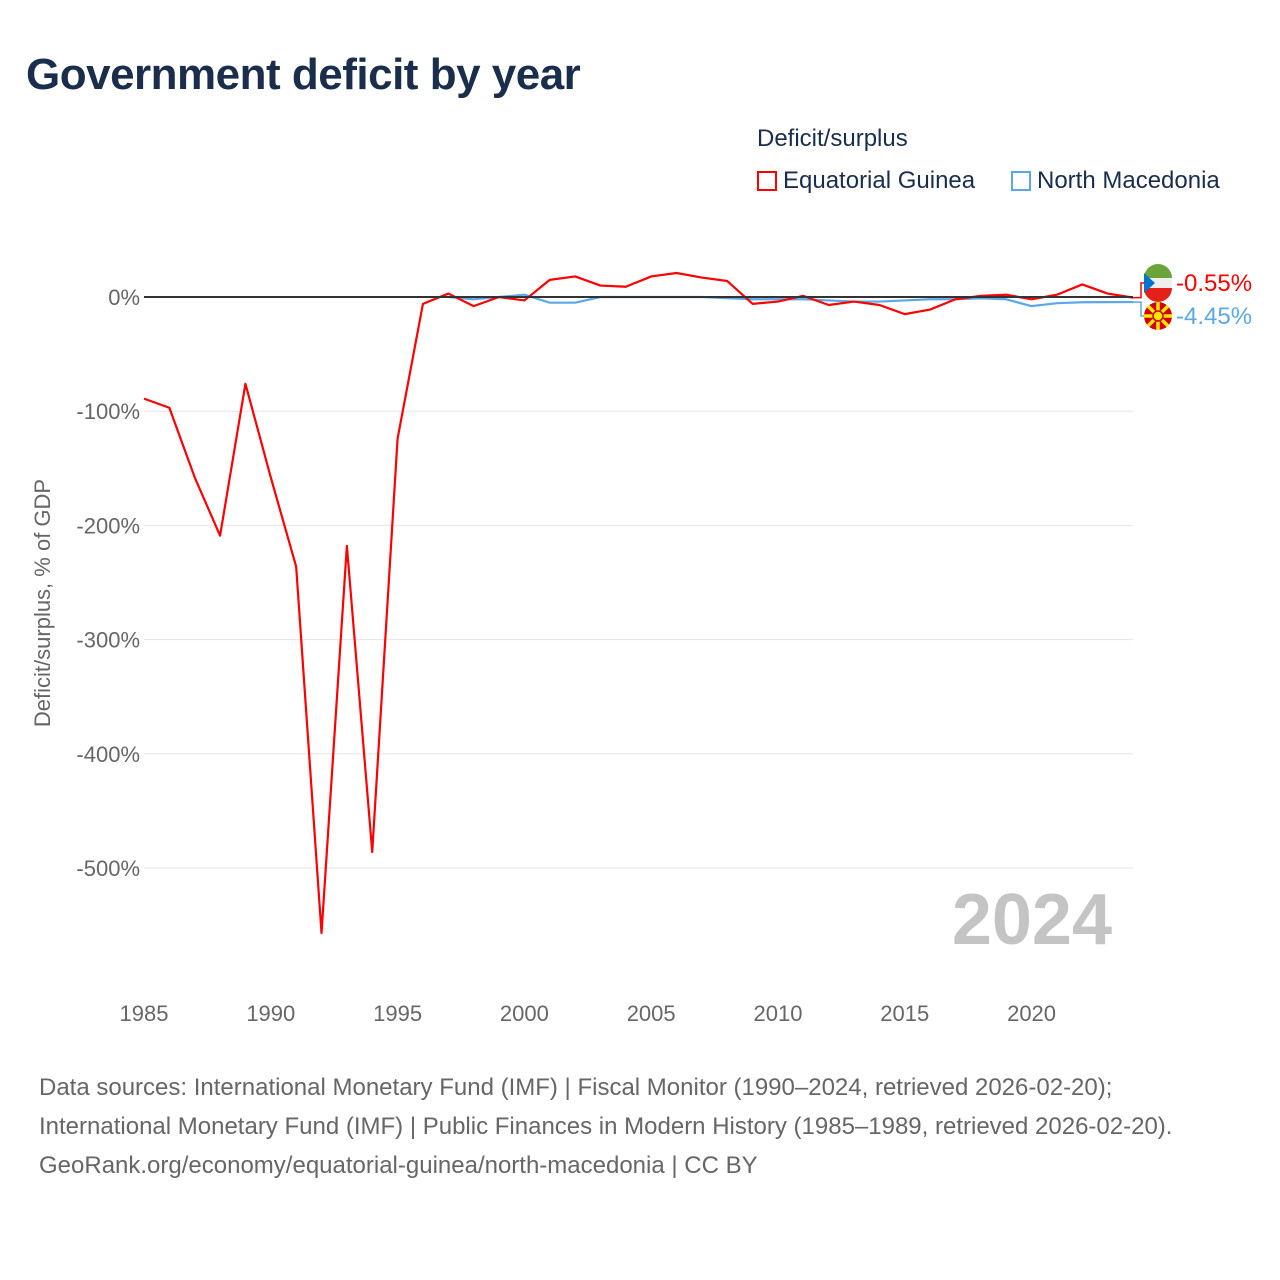 This screenshot has width=1280, height=1280. Describe the element at coordinates (524, 1013) in the screenshot. I see `x-tick-label: 2000` at that location.